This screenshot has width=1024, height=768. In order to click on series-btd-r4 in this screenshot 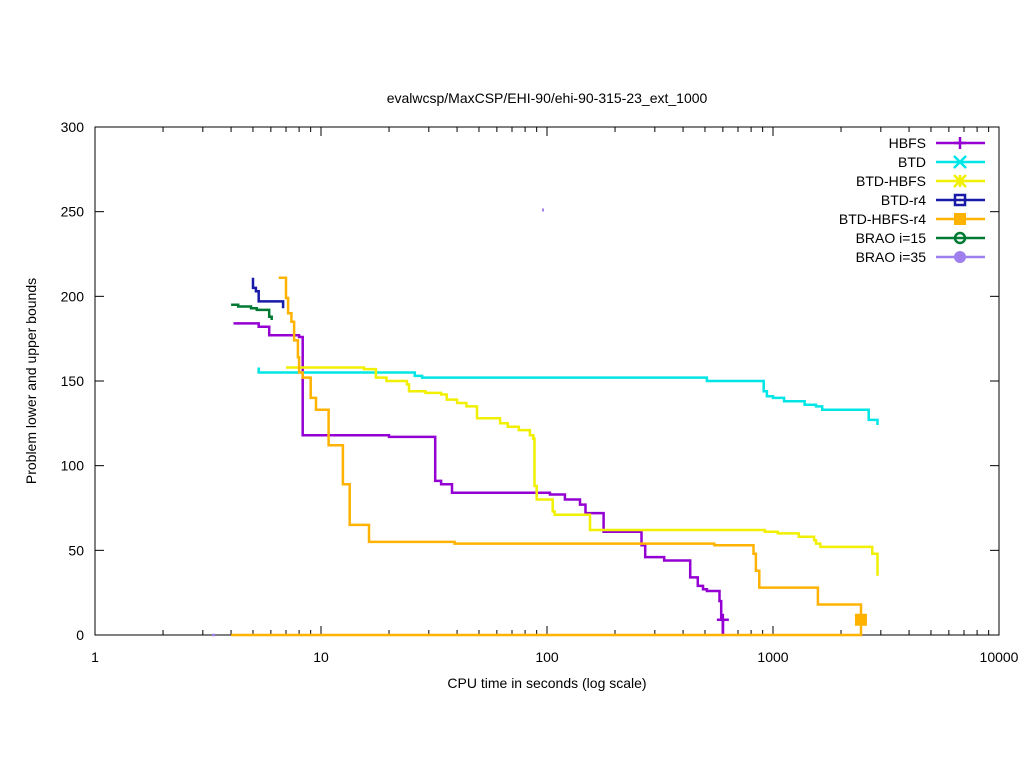, I will do `click(268, 293)`.